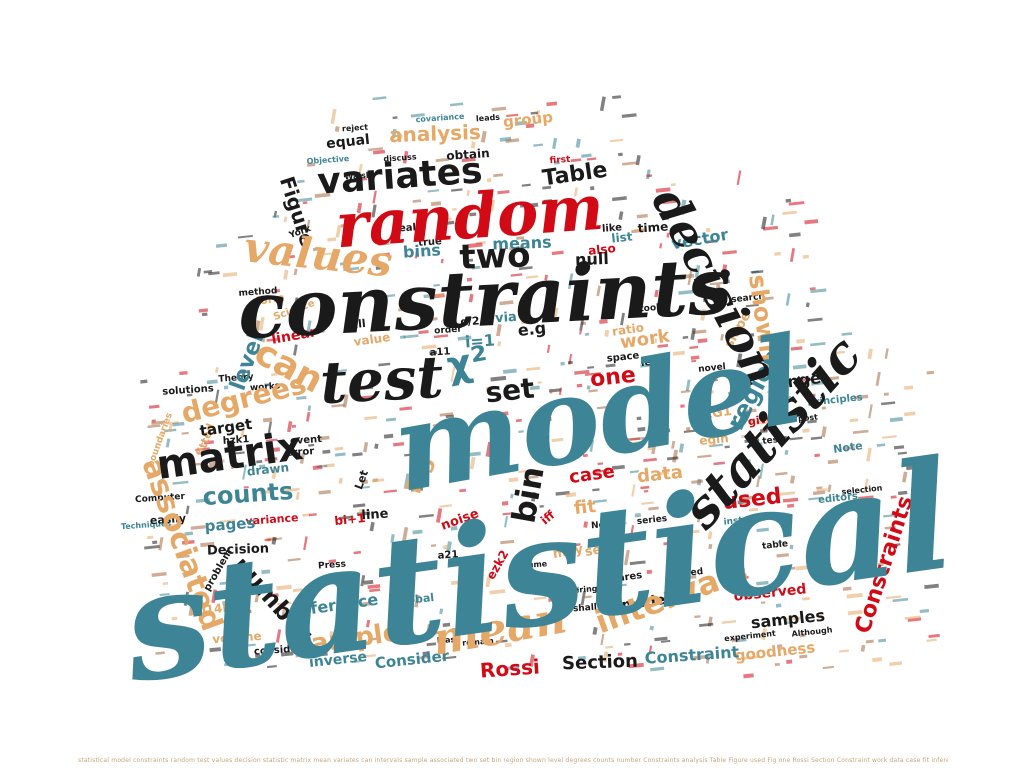  What do you see at coordinates (188, 390) in the screenshot?
I see `word-solutions: solutions` at bounding box center [188, 390].